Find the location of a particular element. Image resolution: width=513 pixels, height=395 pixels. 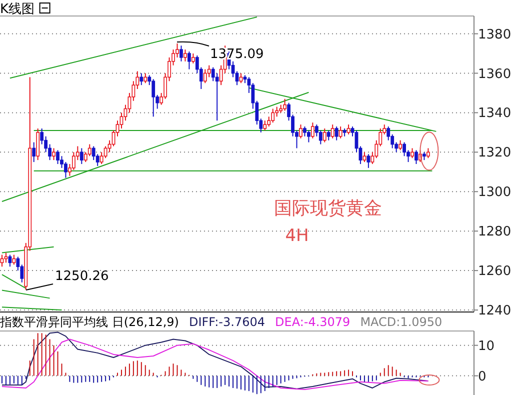

y-tick-label: 10 is located at coordinates (486, 346).